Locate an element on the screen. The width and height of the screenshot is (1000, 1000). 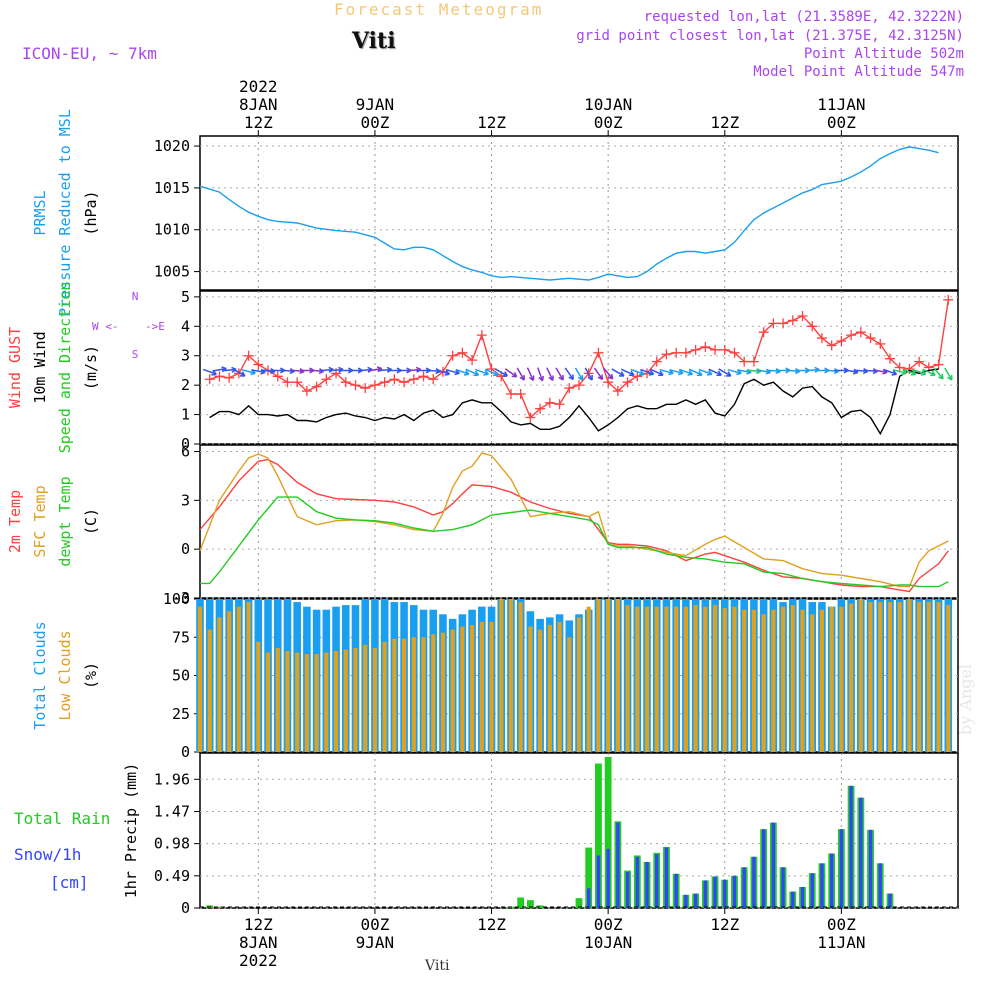
model-label: ICON-EU, ~ 7km is located at coordinates (89, 53).